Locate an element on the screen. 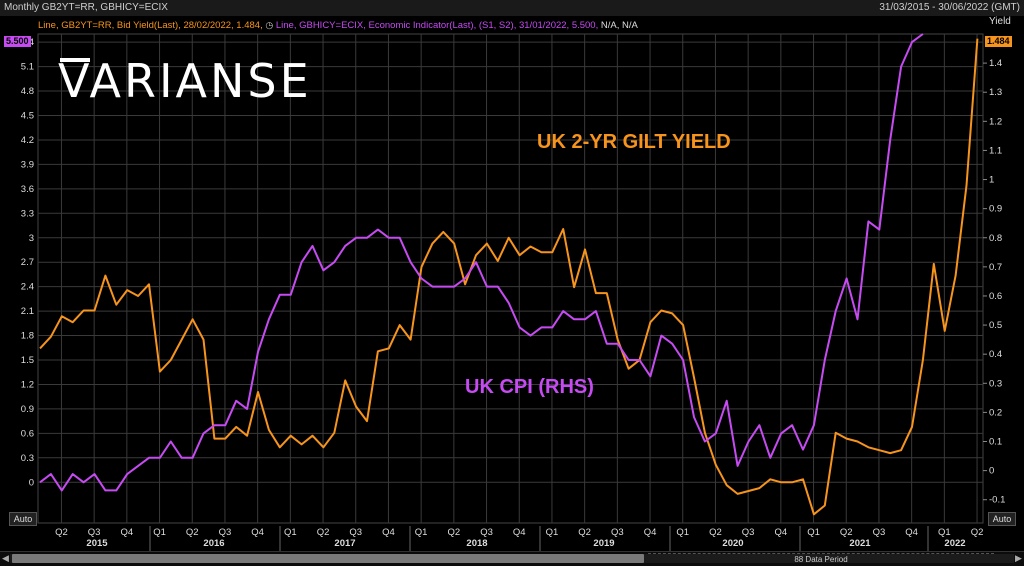 The width and height of the screenshot is (1024, 566). date-range: 31/03/2015 - 30/06/2022 (GMT) is located at coordinates (949, 7).